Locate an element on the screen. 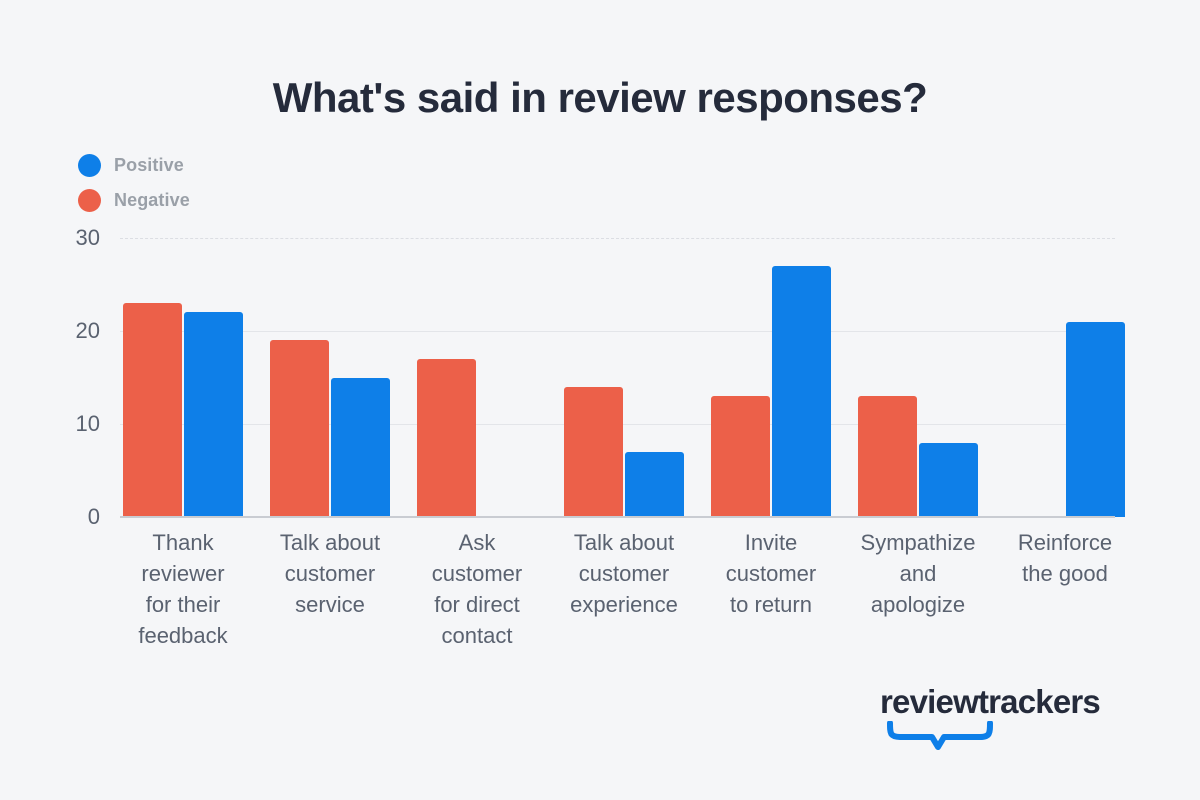 This screenshot has height=800, width=1200. category-label-6: Reinforce the good is located at coordinates (1065, 558).